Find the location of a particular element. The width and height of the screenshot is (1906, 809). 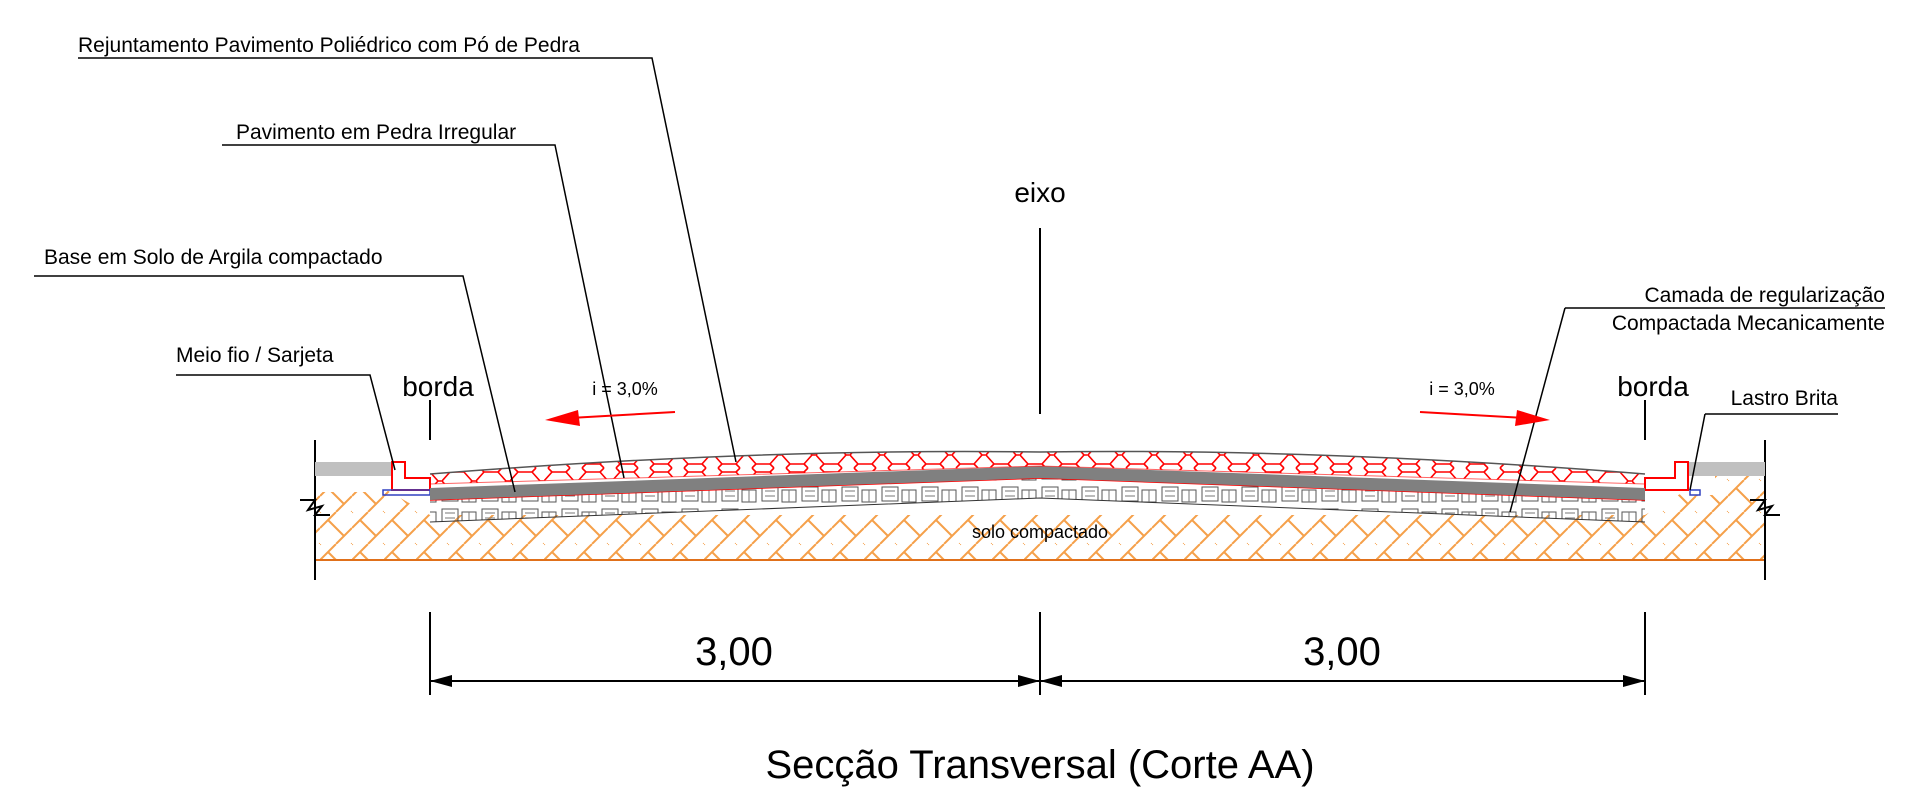

label-meio-fio: Meio fio / Sarjeta is located at coordinates (255, 355).